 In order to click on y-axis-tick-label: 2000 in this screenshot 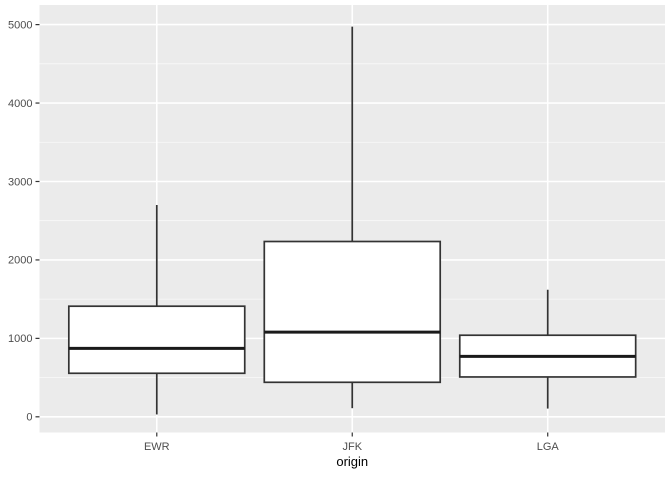, I will do `click(20, 261)`.